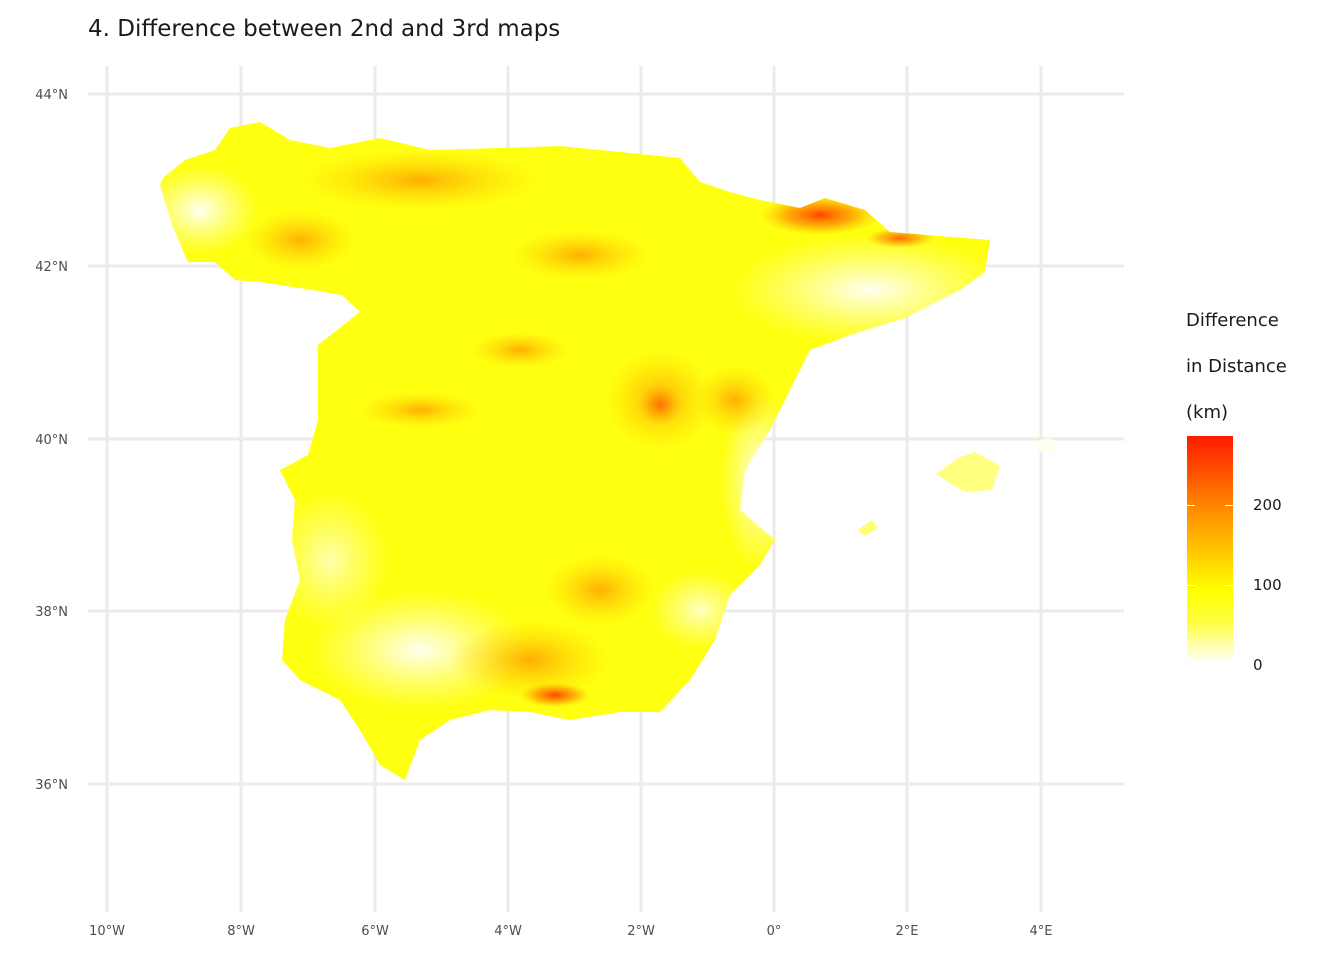 The width and height of the screenshot is (1344, 960). I want to click on legend-title: Difference in Distance (km), so click(1236, 367).